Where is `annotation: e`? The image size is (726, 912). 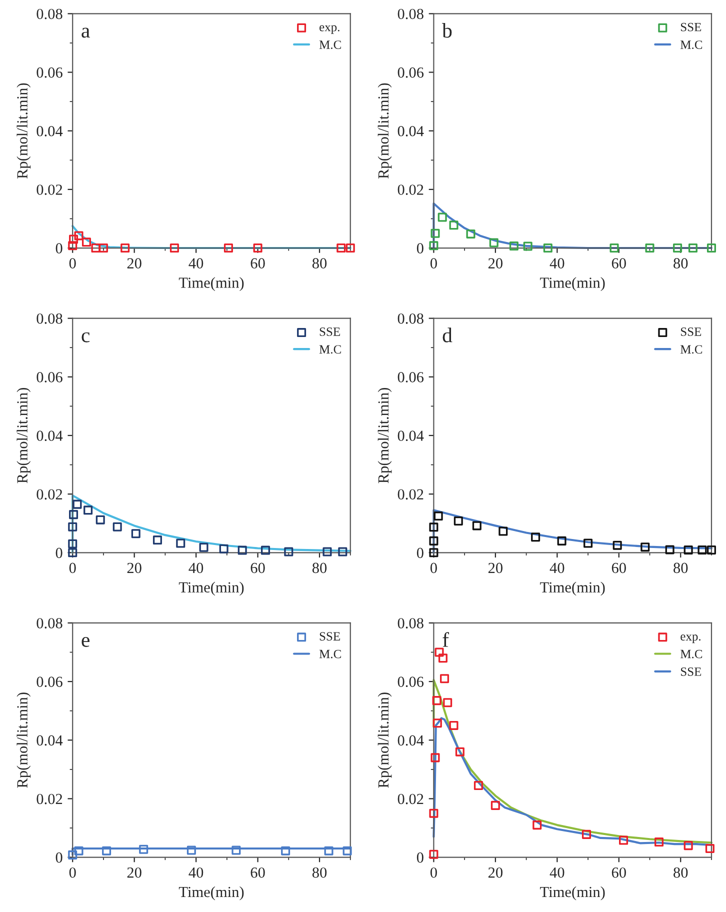 annotation: e is located at coordinates (86, 641).